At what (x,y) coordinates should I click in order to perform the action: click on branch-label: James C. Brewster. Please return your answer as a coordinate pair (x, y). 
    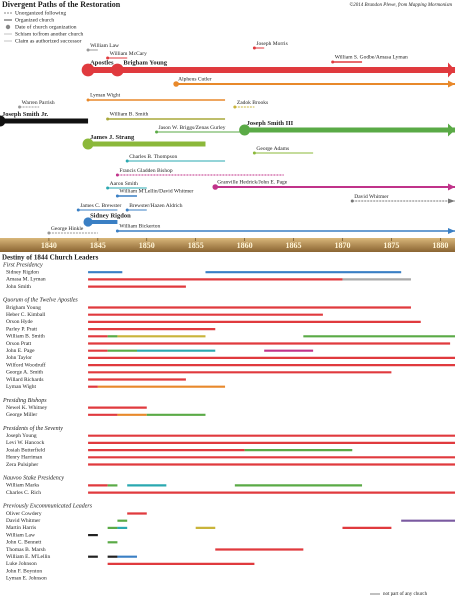
    Looking at the image, I should click on (100, 206).